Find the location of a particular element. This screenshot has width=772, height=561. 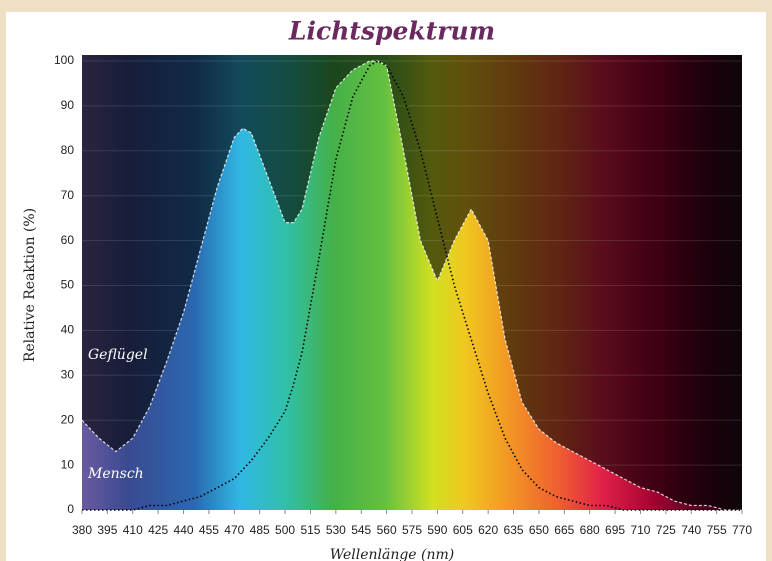

x-axis-label: Wellenlänge (nm) is located at coordinates (392, 554).